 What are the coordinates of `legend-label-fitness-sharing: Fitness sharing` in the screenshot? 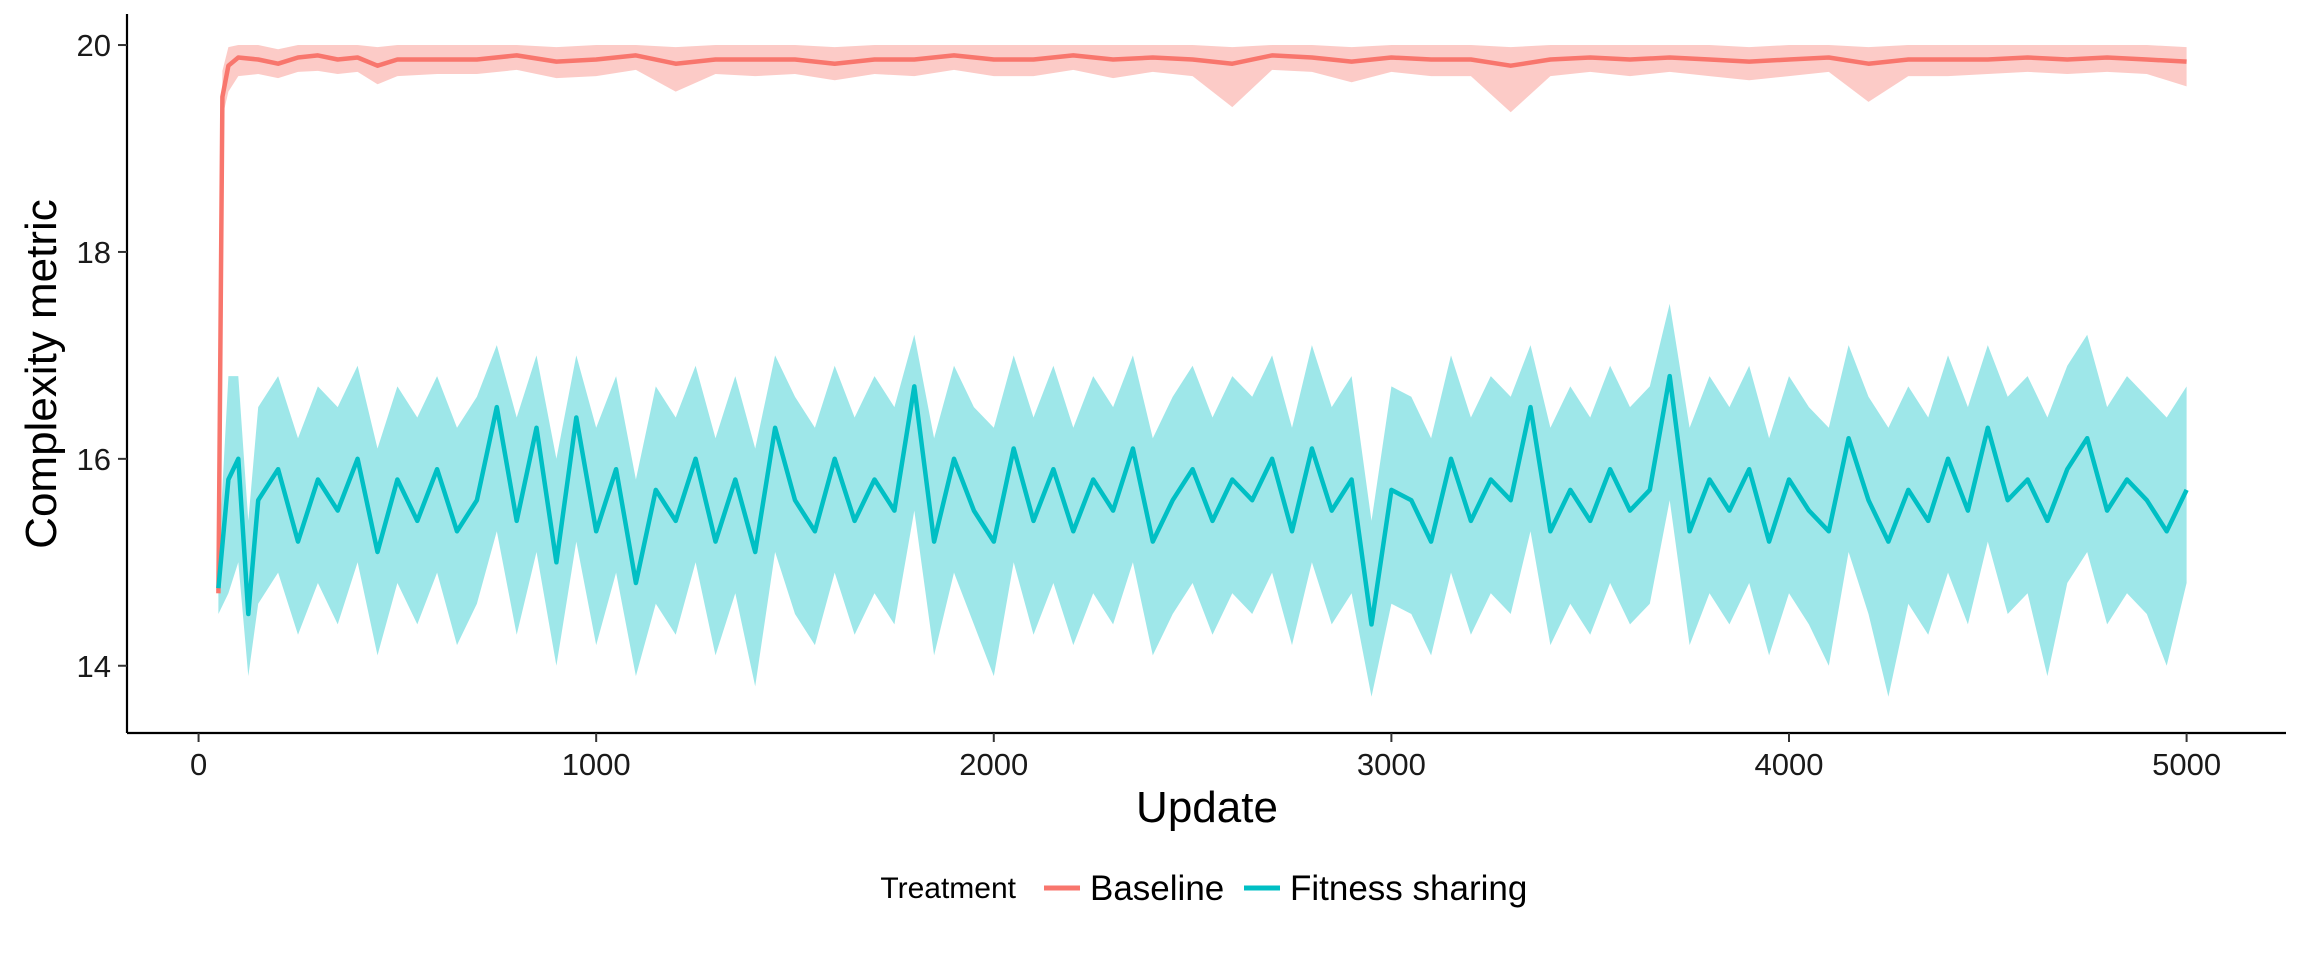 It's located at (1408, 888).